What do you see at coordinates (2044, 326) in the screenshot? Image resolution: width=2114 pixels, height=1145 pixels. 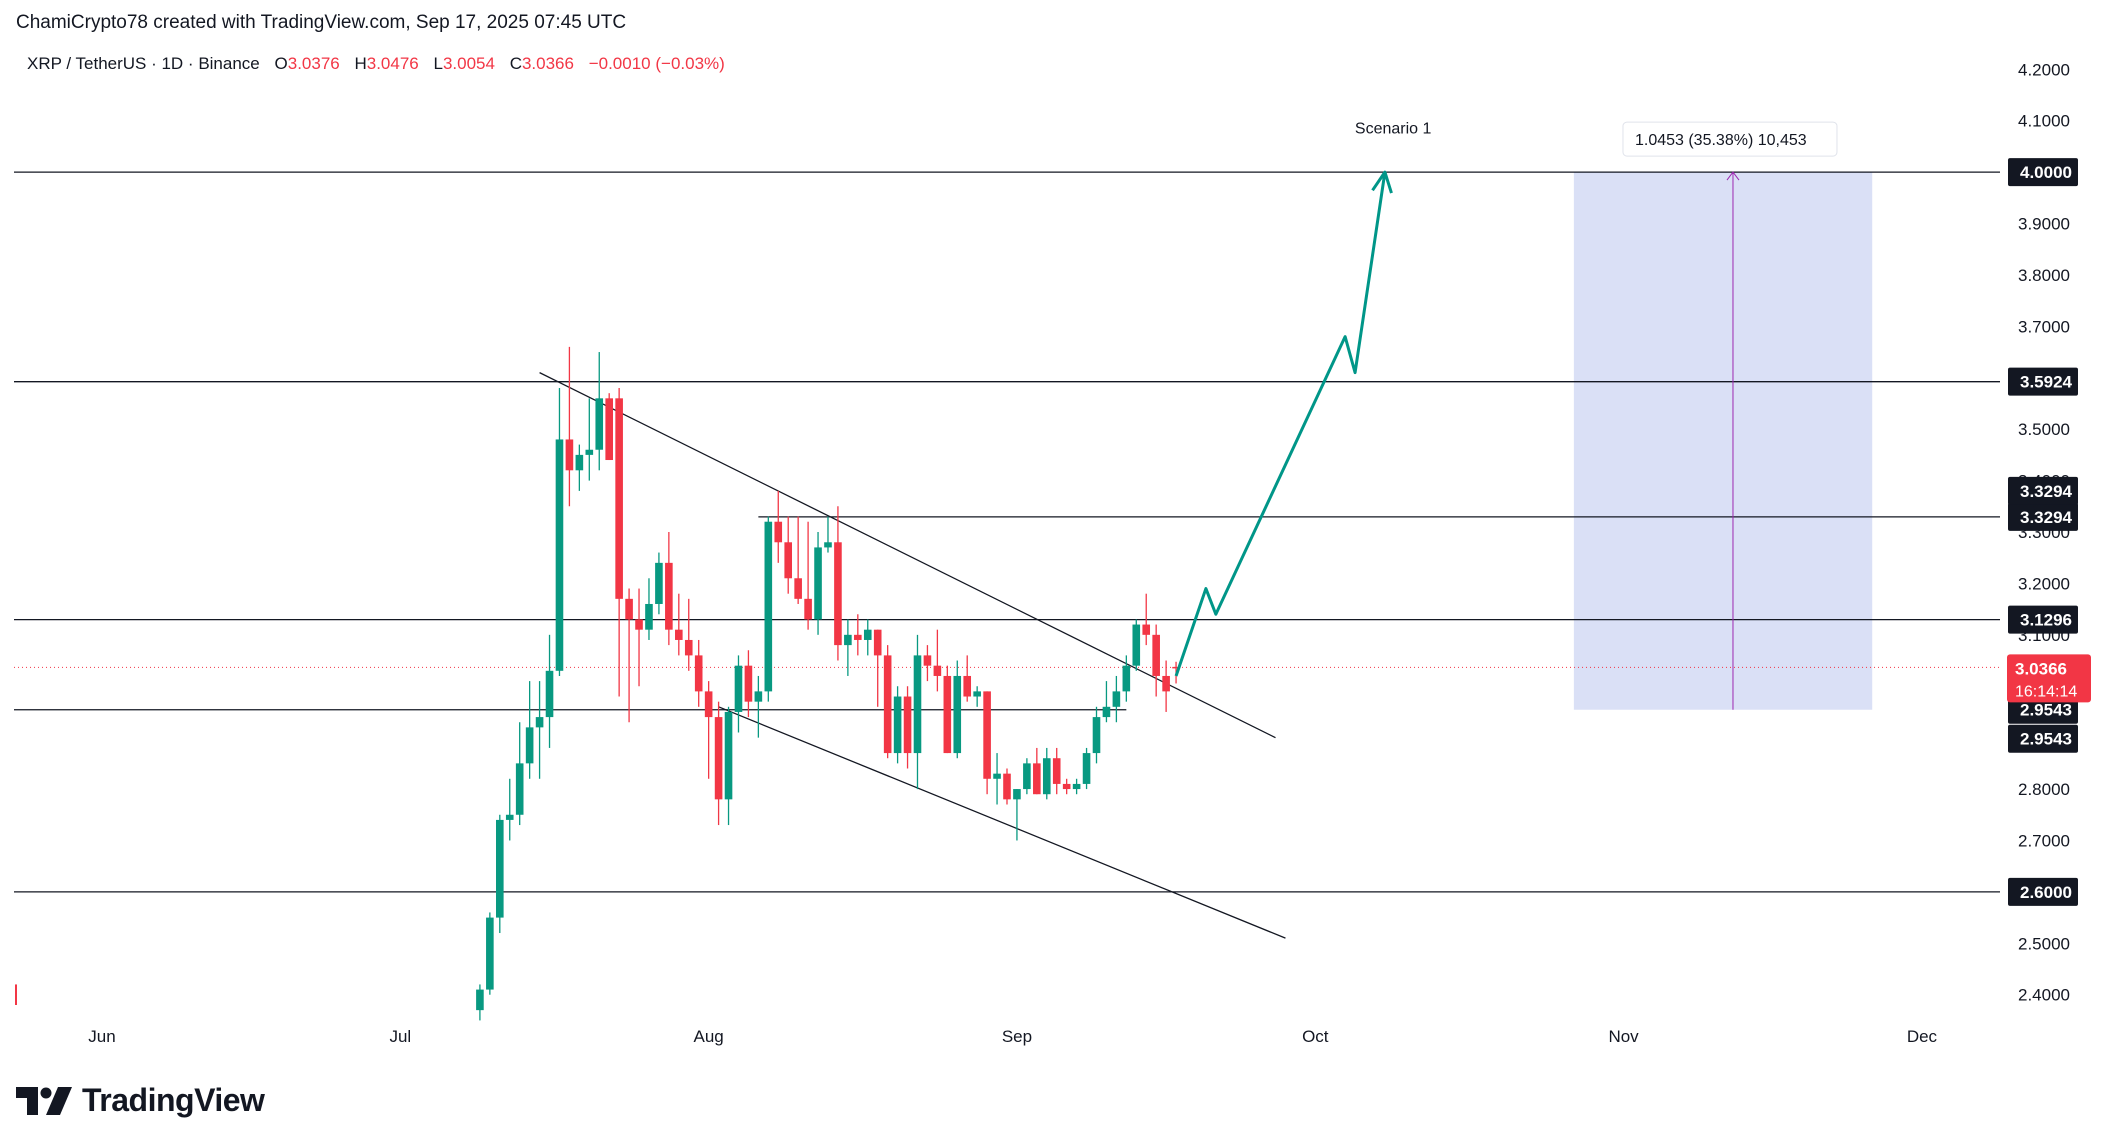 I see `price-tick-label: 3.7000` at bounding box center [2044, 326].